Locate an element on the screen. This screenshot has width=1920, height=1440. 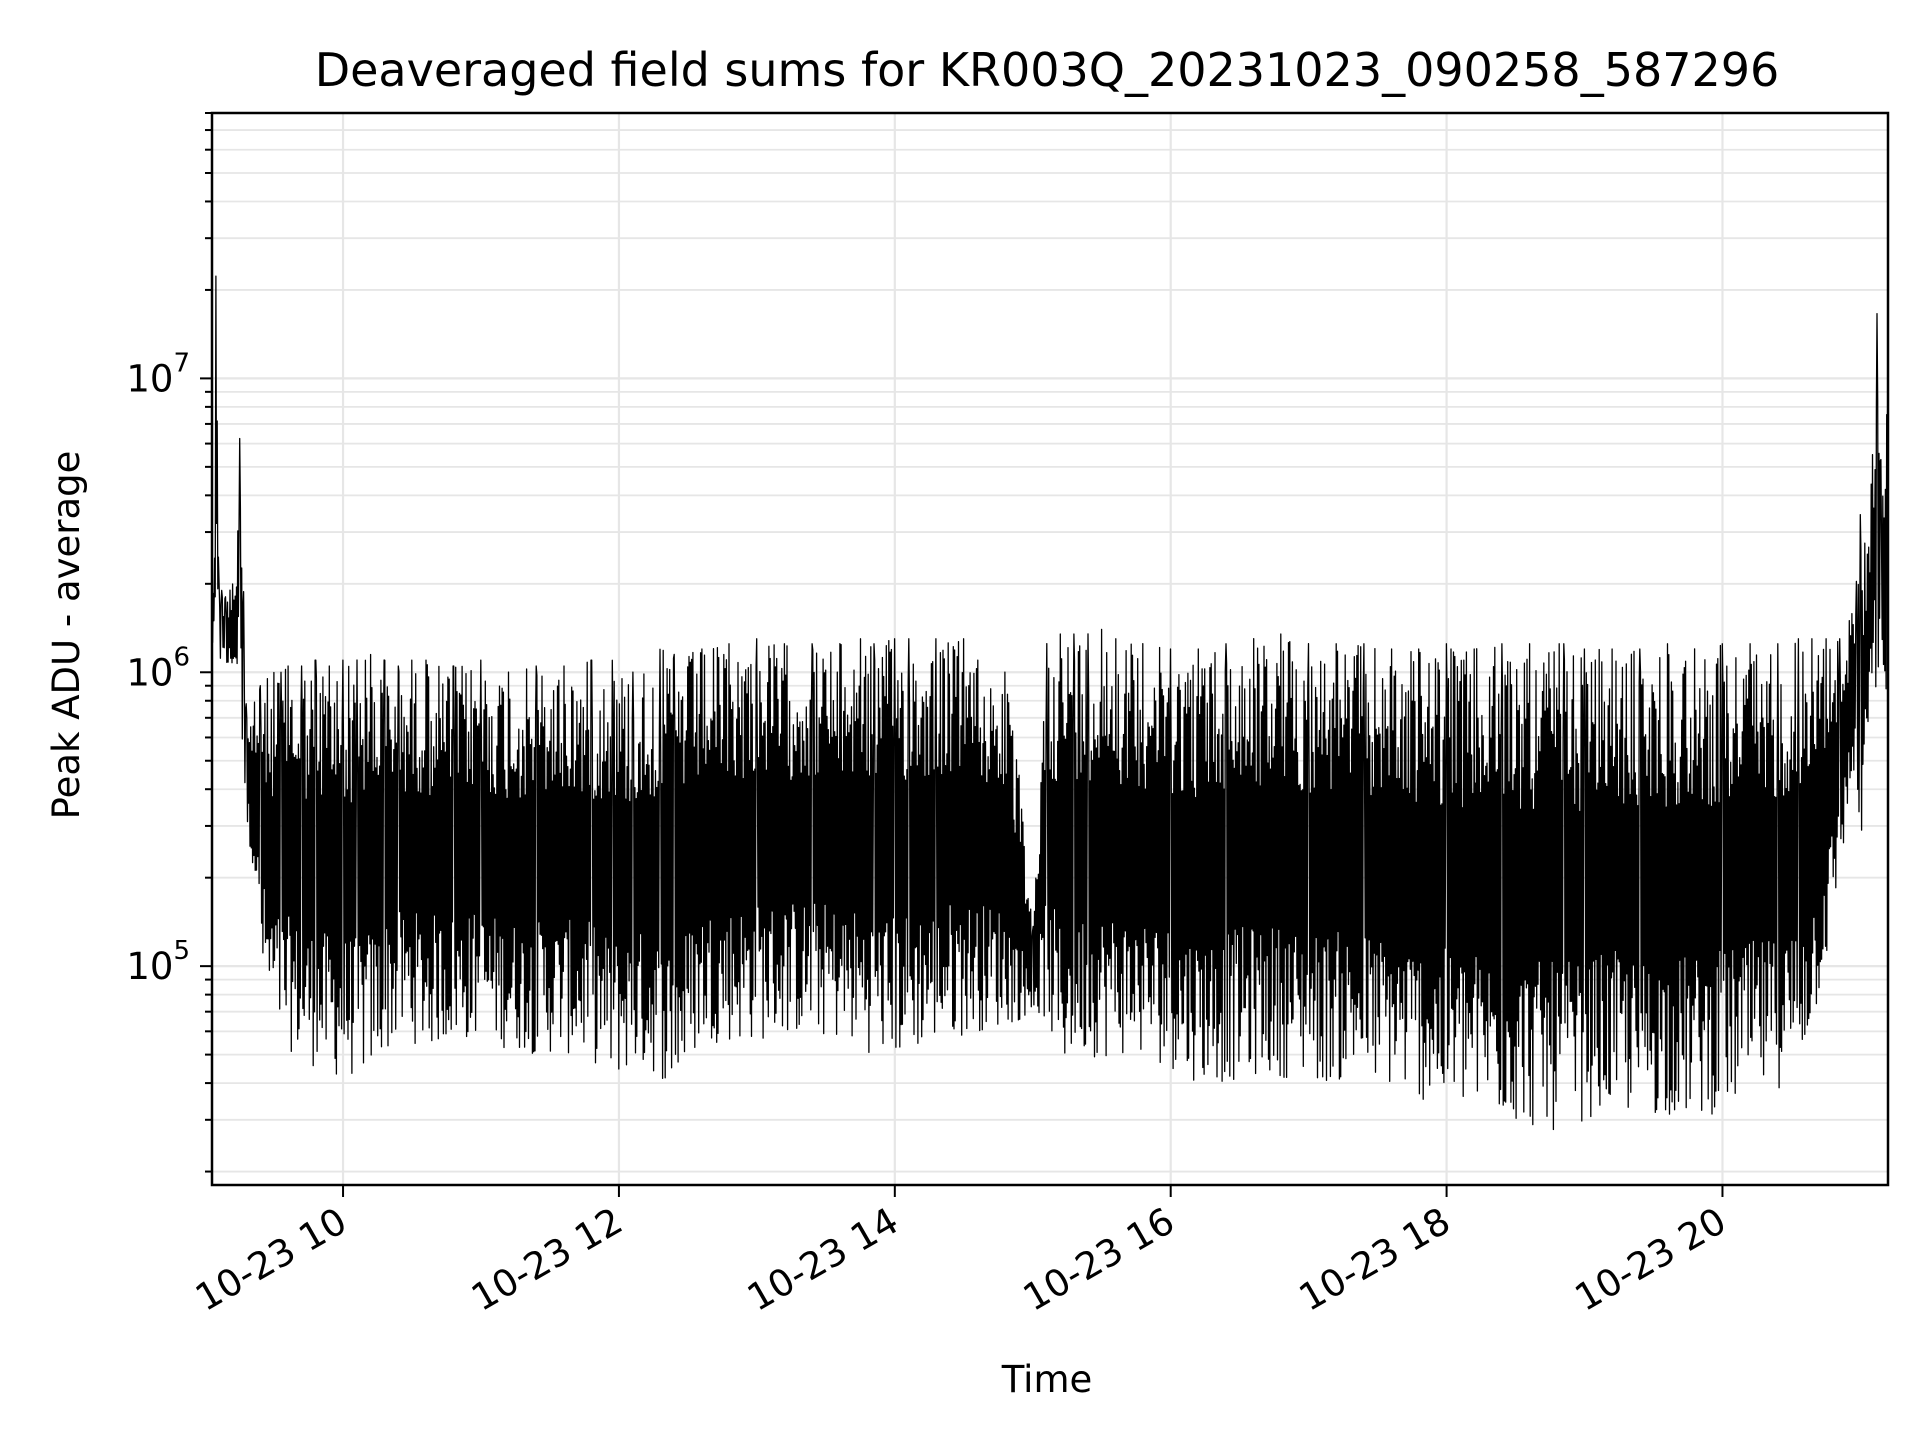
y-axis: 10⁵ 10⁶ 10⁷ is located at coordinates (169, 642).